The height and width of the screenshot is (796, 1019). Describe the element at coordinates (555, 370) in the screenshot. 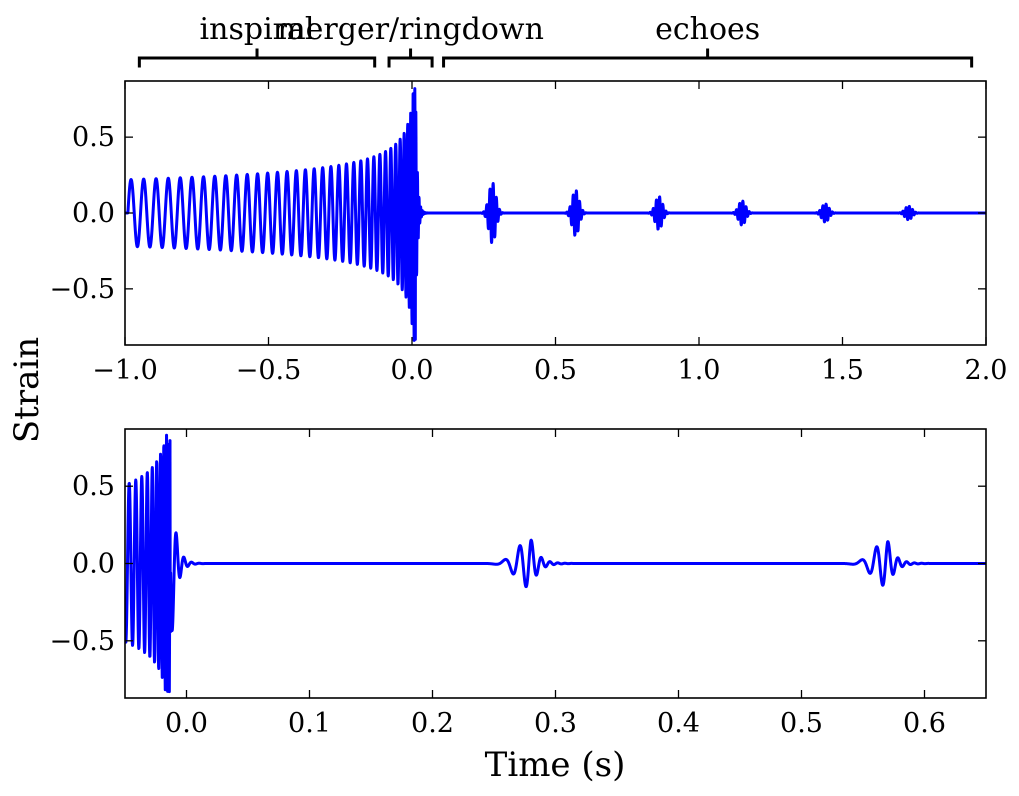

I see `top-x-tick-label: 0.5` at that location.